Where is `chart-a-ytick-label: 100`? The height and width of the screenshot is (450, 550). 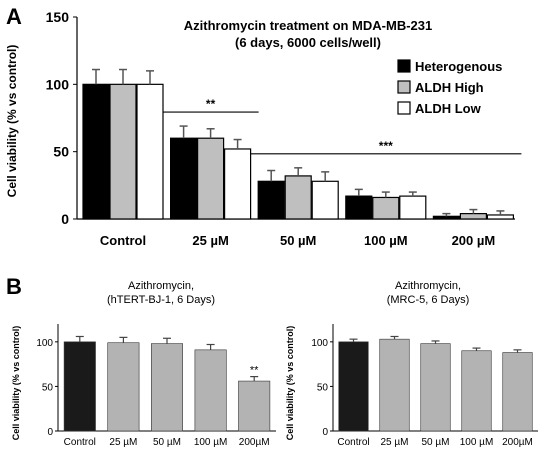 chart-a-ytick-label: 100 is located at coordinates (58, 84).